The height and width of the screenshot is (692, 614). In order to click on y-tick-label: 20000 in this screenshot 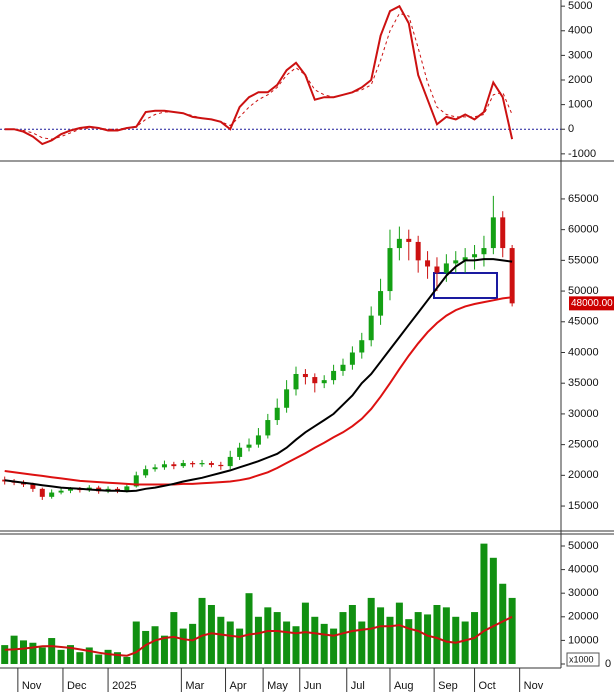, I will do `click(583, 475)`.